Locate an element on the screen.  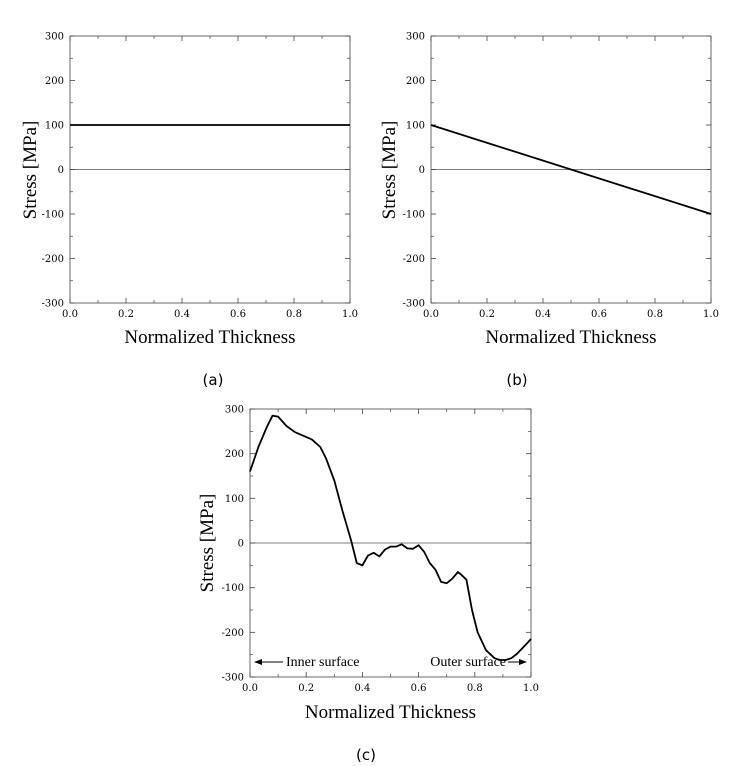
outer-surface-arrowhead is located at coordinates (523, 662).